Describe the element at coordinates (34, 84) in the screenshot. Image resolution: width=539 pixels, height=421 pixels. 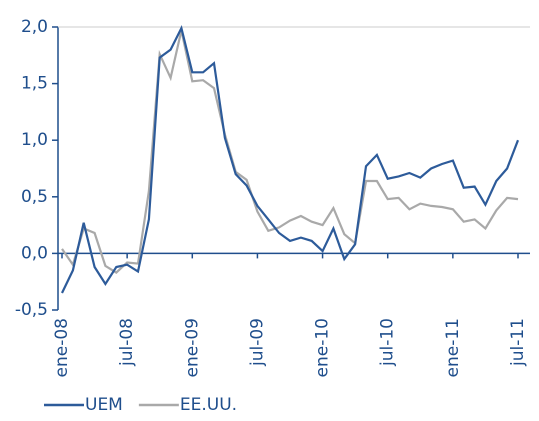
I see `y-tick-label: 1,5` at that location.